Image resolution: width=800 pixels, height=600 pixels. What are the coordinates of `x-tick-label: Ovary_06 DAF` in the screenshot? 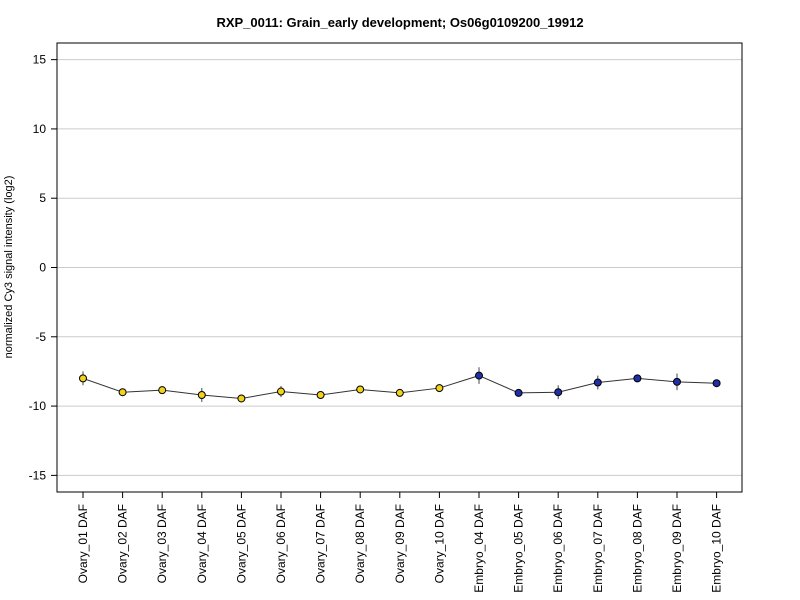 It's located at (281, 543).